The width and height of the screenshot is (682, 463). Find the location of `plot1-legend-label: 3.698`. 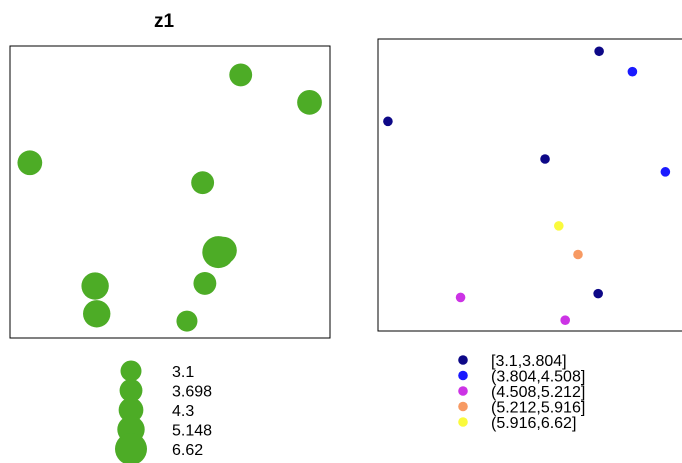

plot1-legend-label: 3.698 is located at coordinates (192, 392).